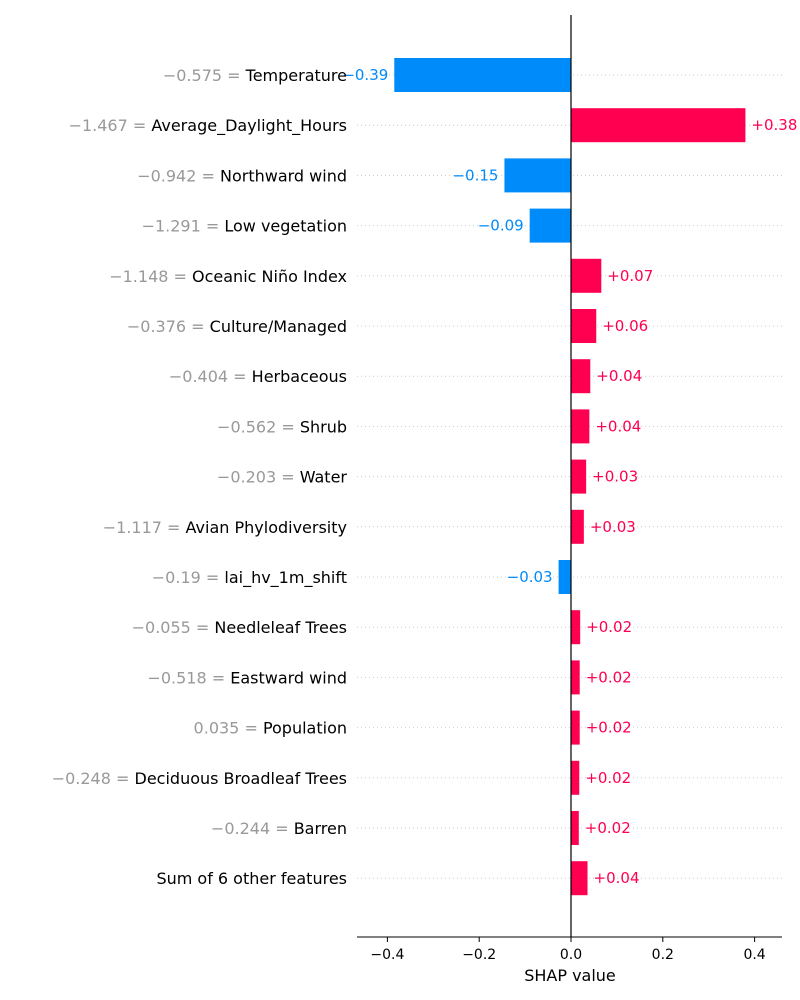  I want to click on x-tick-label: −0.4, so click(387, 955).